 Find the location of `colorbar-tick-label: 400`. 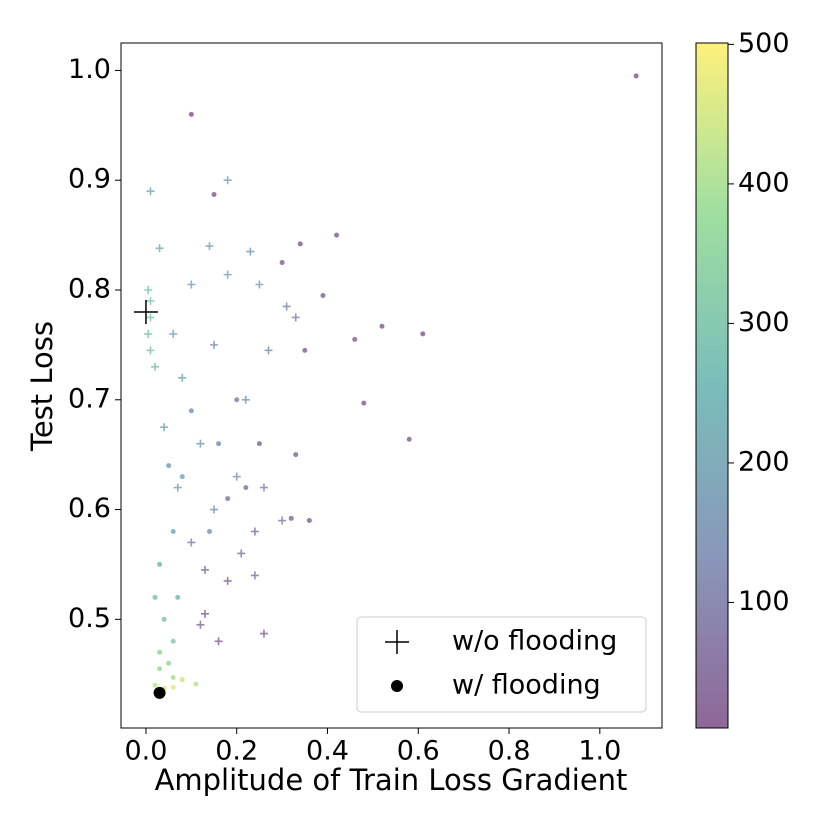

colorbar-tick-label: 400 is located at coordinates (764, 182).